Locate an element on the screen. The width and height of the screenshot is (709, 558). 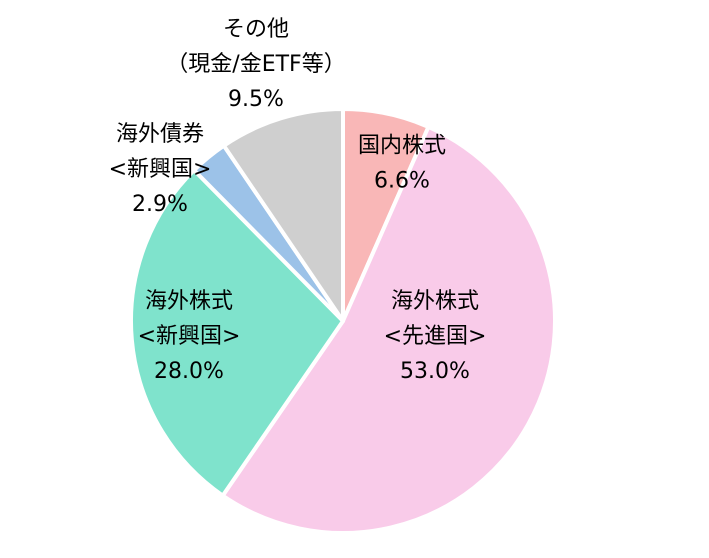
slice-value-label: 2.9% is located at coordinates (160, 204).